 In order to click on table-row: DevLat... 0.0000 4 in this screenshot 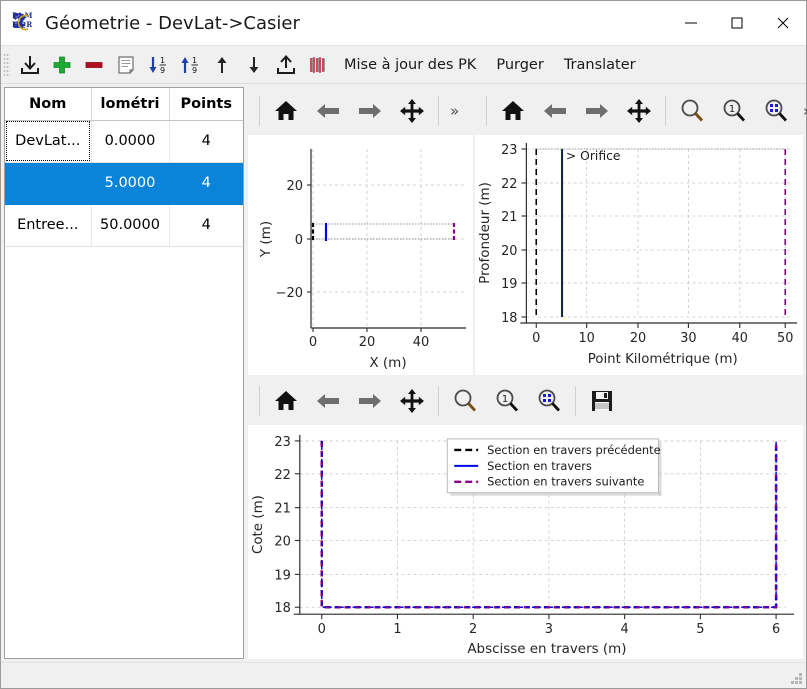, I will do `click(124, 141)`.